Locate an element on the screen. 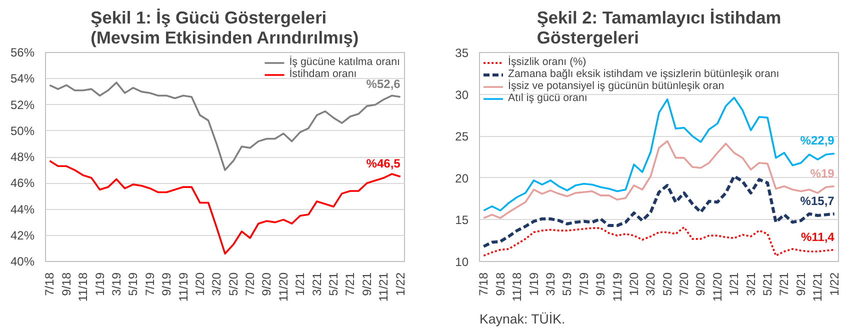 This screenshot has width=868, height=331. annotation: %52,6 is located at coordinates (383, 83).